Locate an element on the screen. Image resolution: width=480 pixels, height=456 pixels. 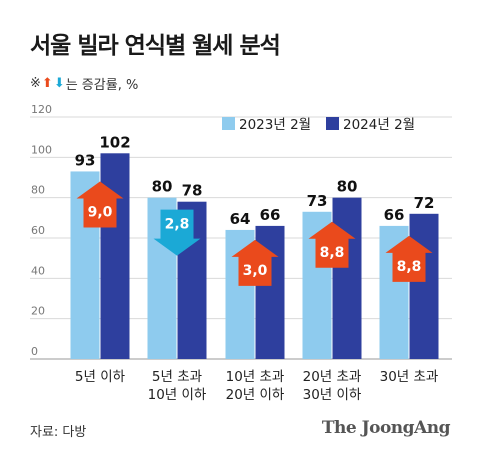
y-tick-label: 120 is located at coordinates (41, 109).